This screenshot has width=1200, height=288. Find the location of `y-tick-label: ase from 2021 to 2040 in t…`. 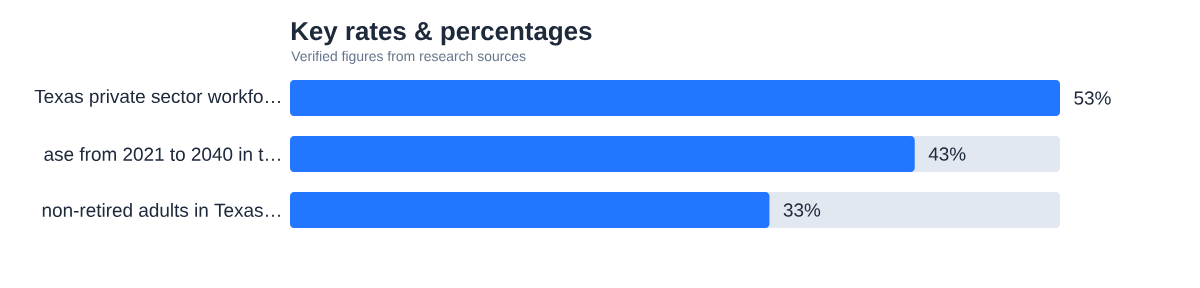

y-tick-label: ase from 2021 to 2040 in t… is located at coordinates (162, 154).